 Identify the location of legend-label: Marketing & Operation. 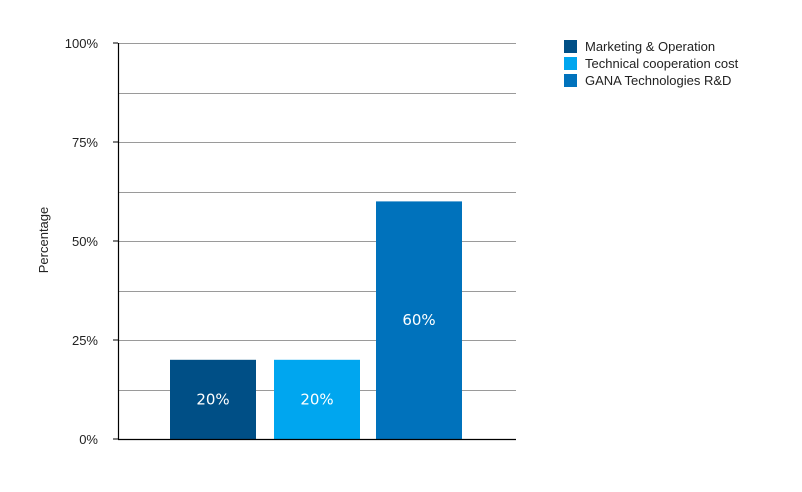
(650, 46).